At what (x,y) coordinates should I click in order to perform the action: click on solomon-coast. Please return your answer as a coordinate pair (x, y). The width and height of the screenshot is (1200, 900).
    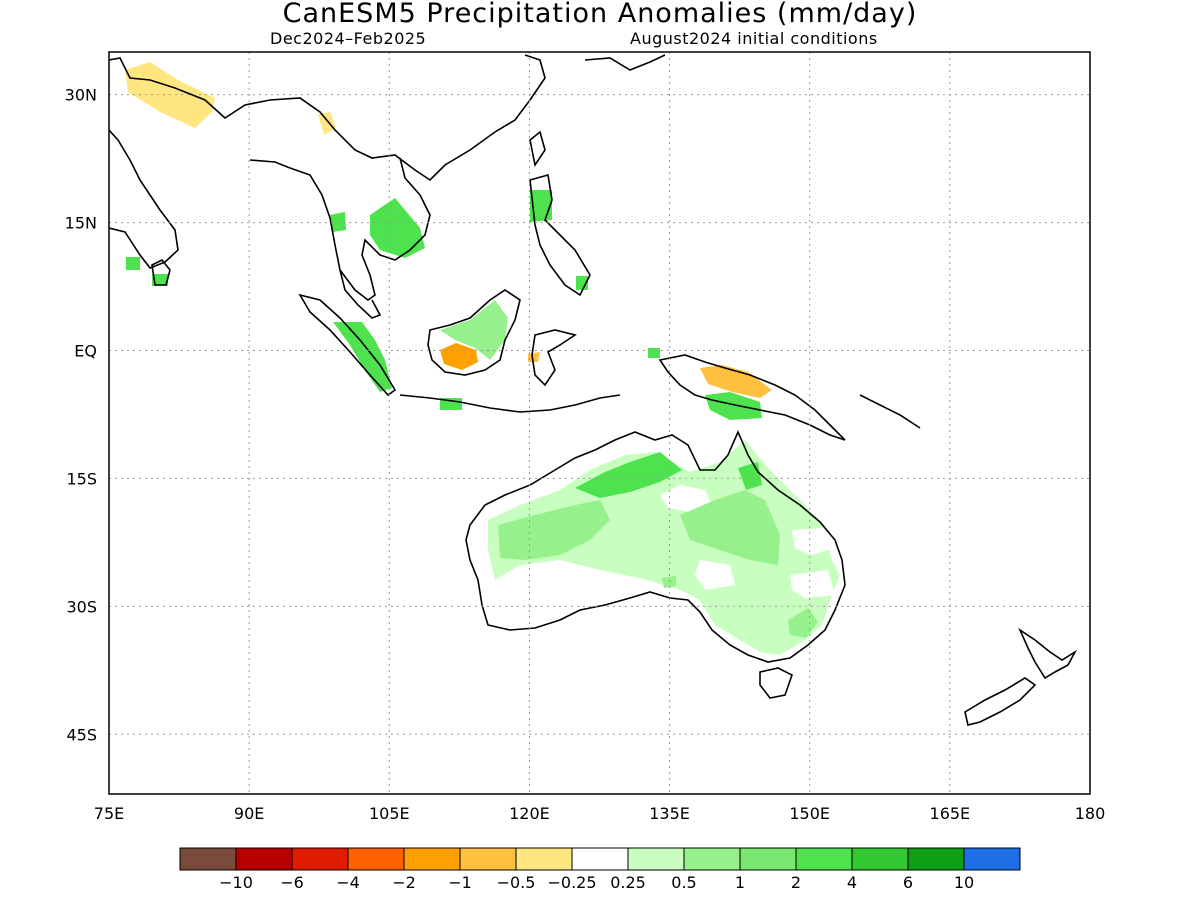
    Looking at the image, I should click on (890, 411).